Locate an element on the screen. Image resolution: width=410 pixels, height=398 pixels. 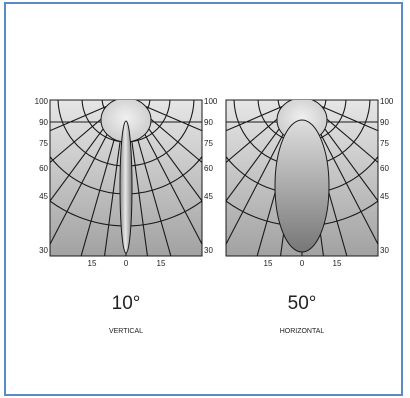
right-x-axis-labels: 15 0 15 is located at coordinates (303, 263).